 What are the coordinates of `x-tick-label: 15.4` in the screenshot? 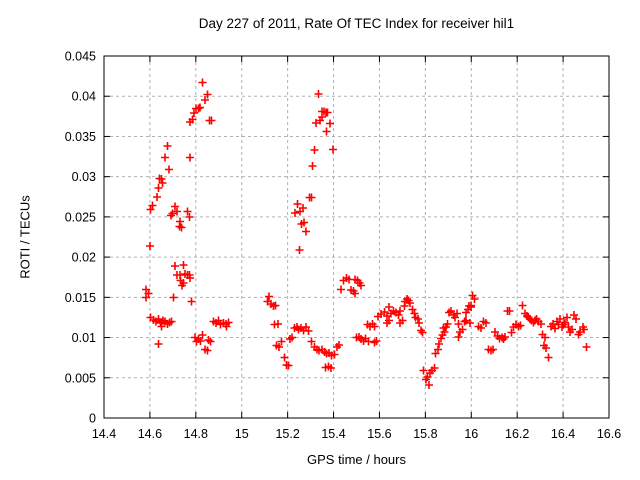 It's located at (333, 434).